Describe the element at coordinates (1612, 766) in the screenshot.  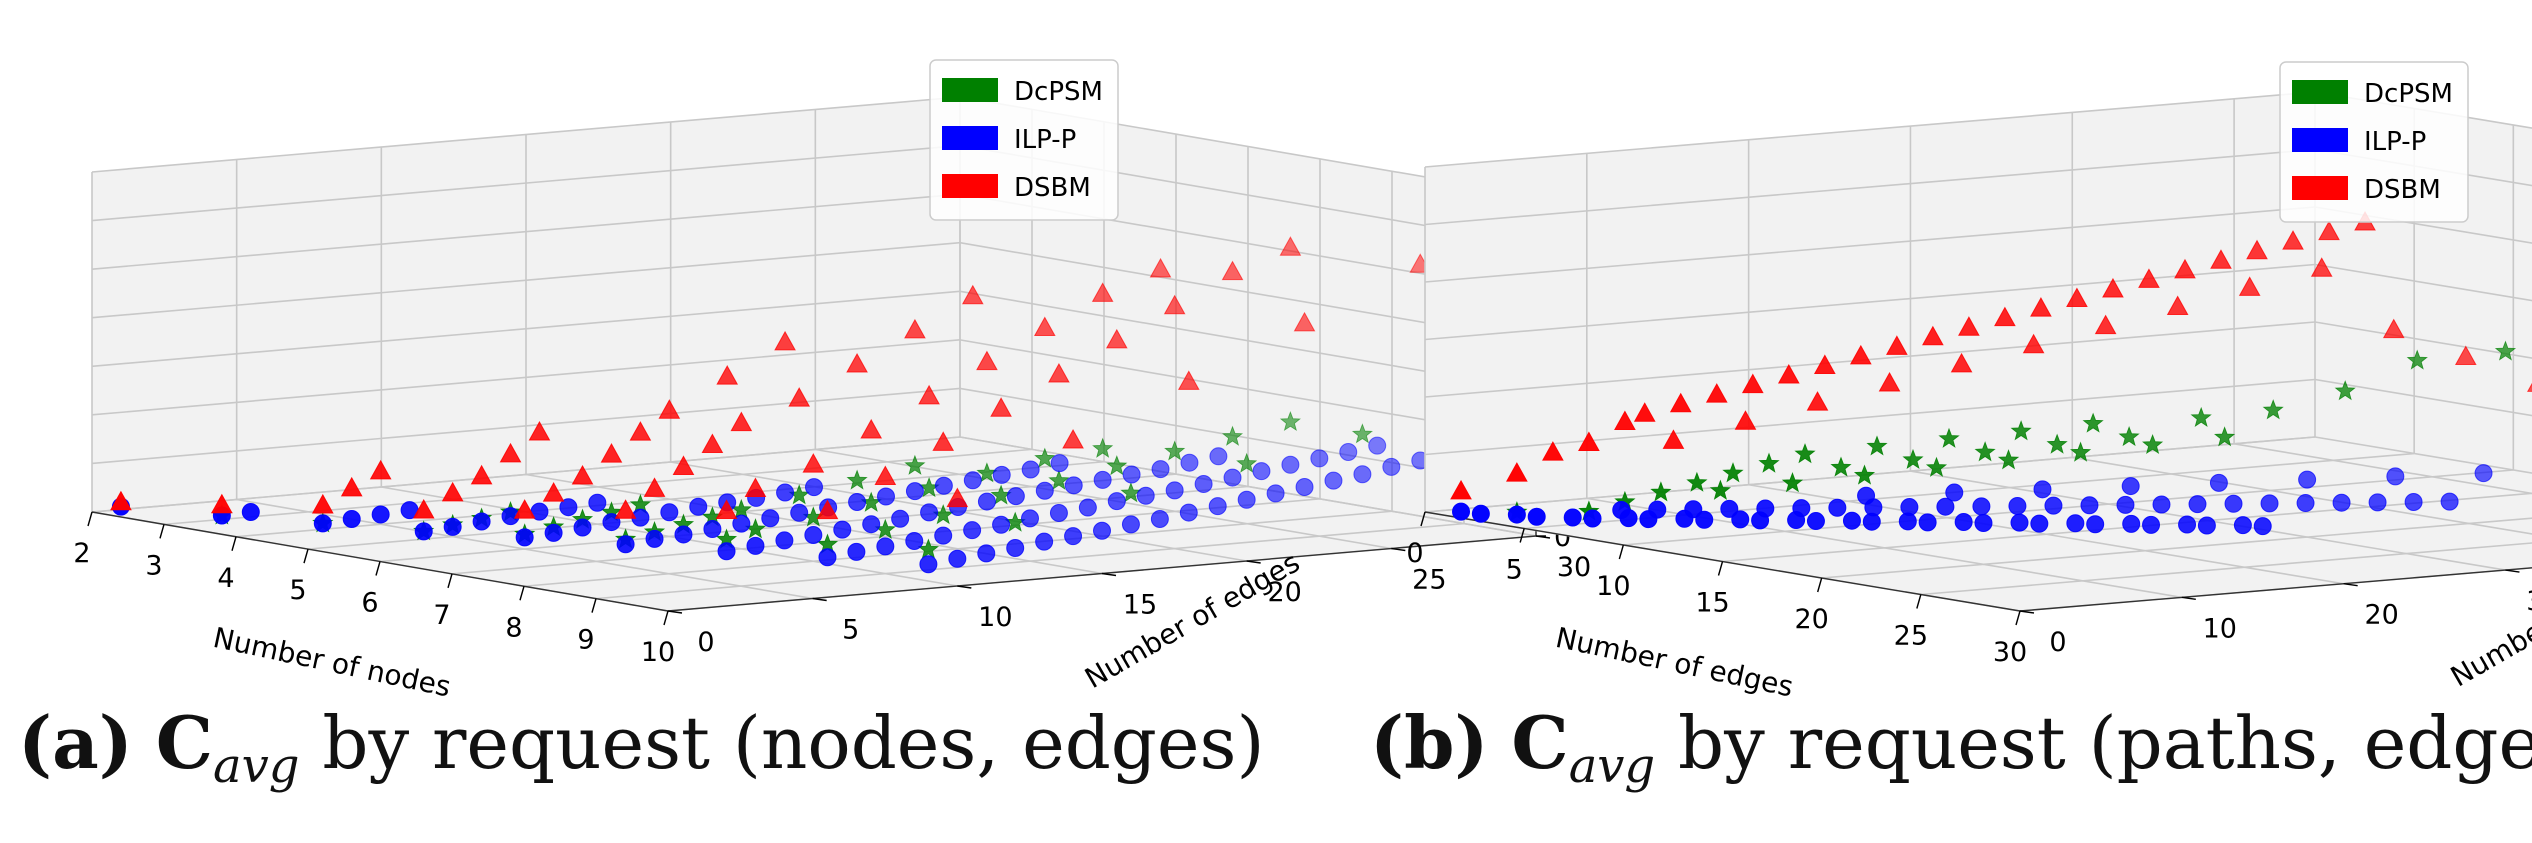
I see `caption-b-sub: avg` at that location.